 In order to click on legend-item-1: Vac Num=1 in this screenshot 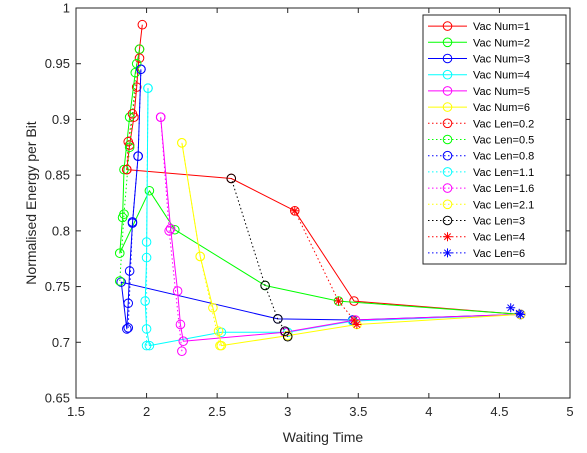, I will do `click(479, 27)`.